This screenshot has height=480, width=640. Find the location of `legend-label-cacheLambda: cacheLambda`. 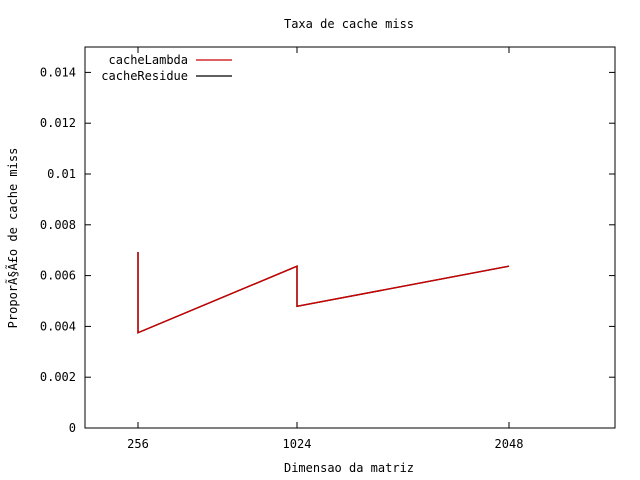

legend-label-cacheLambda: cacheLambda is located at coordinates (148, 60).